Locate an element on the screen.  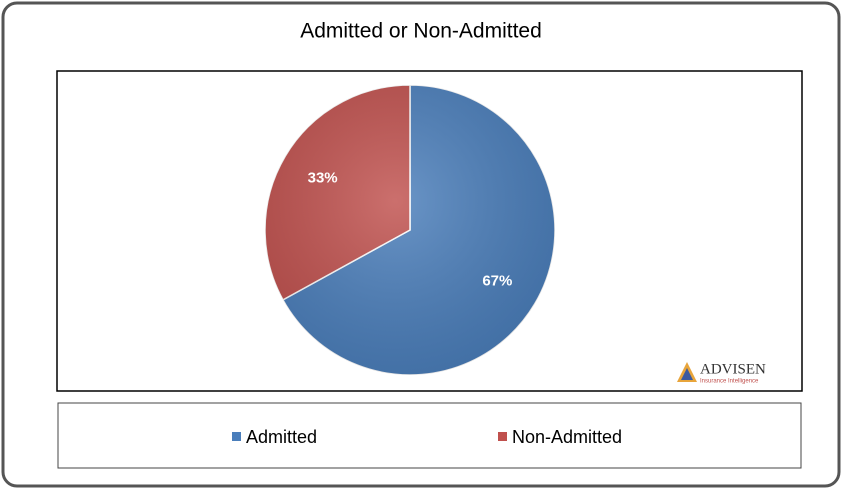
logo-tagline: Insurance Intelligence is located at coordinates (729, 382).